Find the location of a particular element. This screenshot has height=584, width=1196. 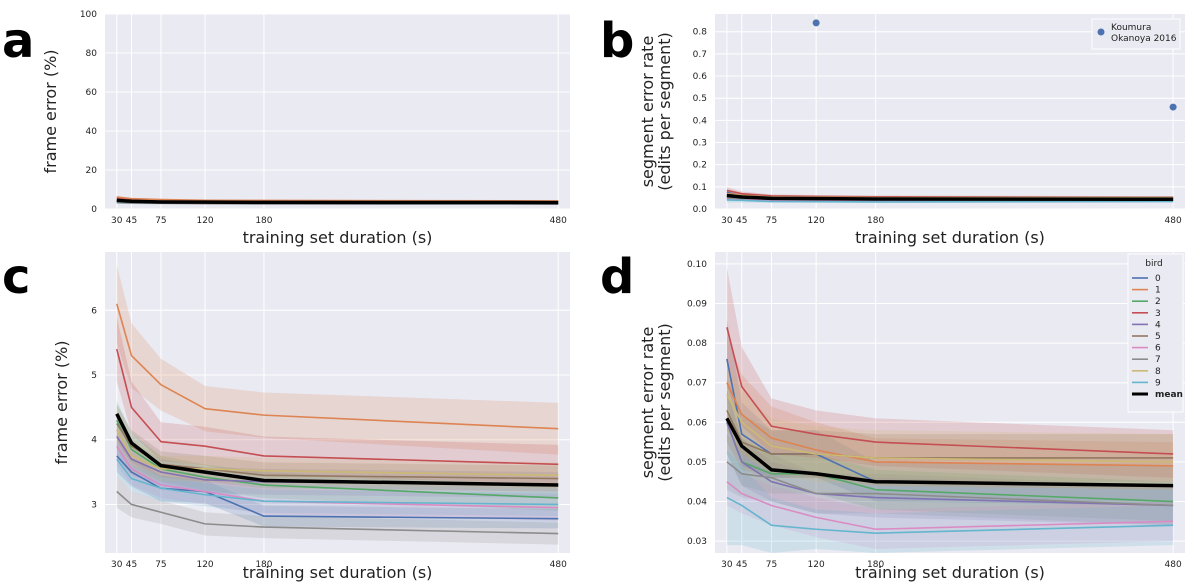

y-tick-label: 6 is located at coordinates (94, 311).